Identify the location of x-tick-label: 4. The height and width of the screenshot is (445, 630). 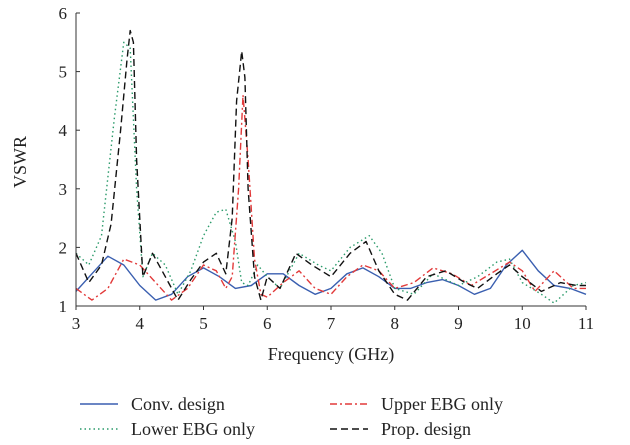
(140, 323).